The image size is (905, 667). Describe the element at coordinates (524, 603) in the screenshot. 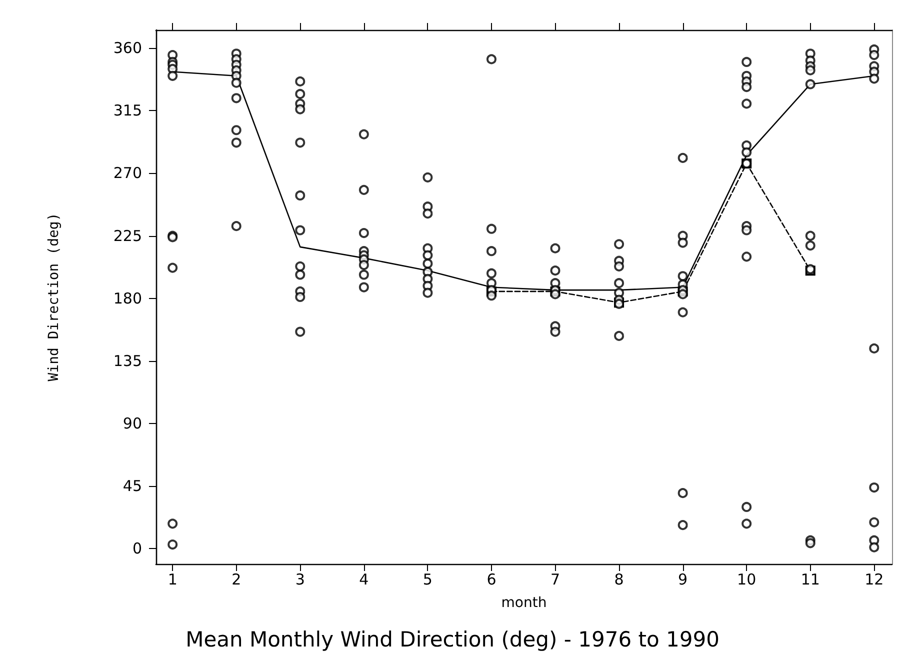

I see `x-axis-title: month` at that location.